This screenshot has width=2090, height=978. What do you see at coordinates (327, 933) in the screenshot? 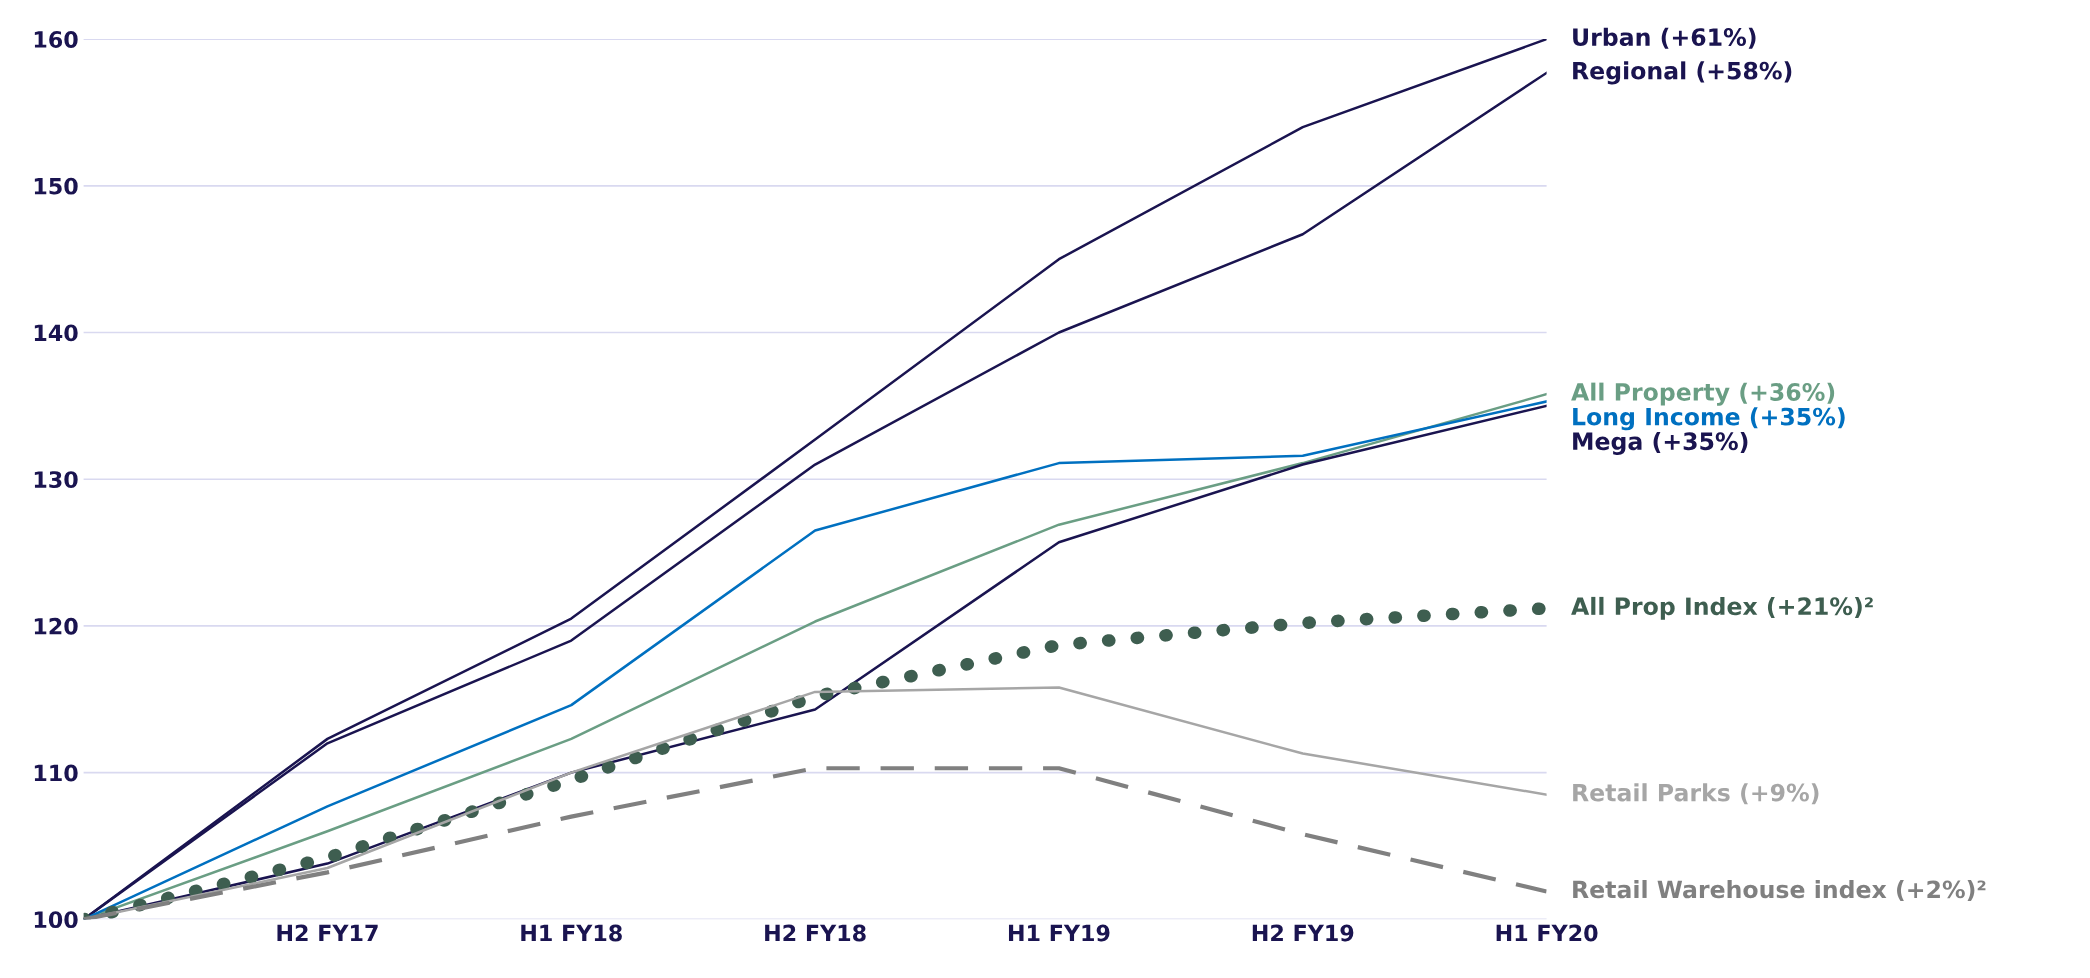
I see `x-tick-label: H2 FY17` at bounding box center [327, 933].